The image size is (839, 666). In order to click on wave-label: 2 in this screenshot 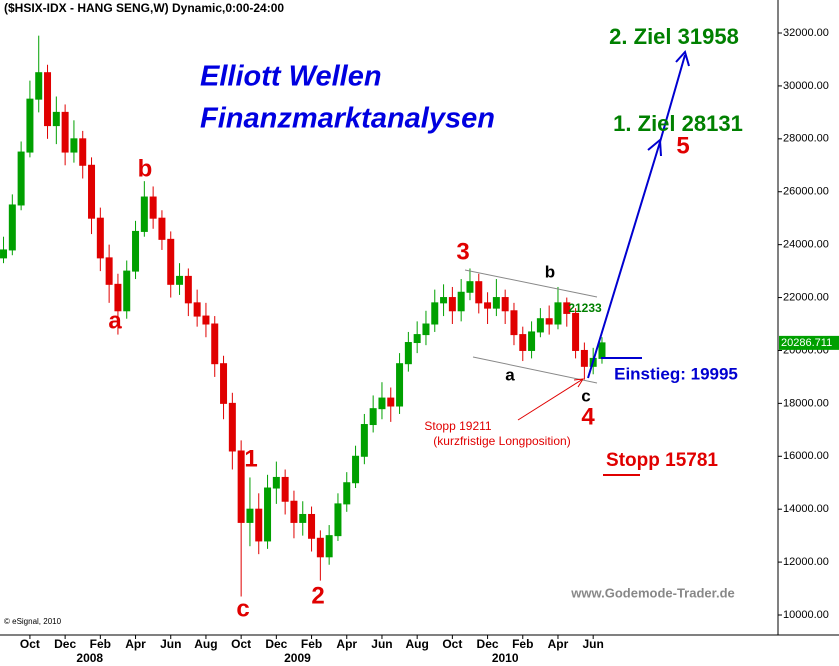, I will do `click(317, 595)`.